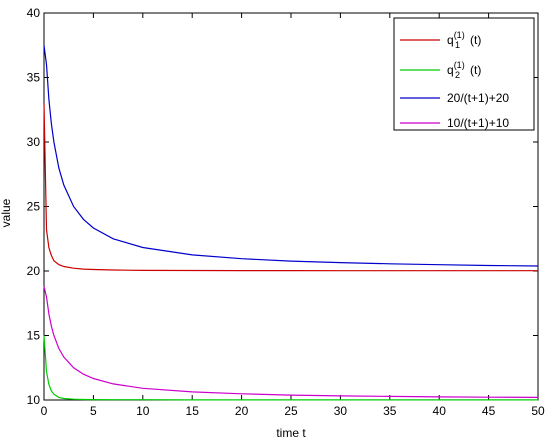  I want to click on y-tick-label: 10, so click(34, 400).